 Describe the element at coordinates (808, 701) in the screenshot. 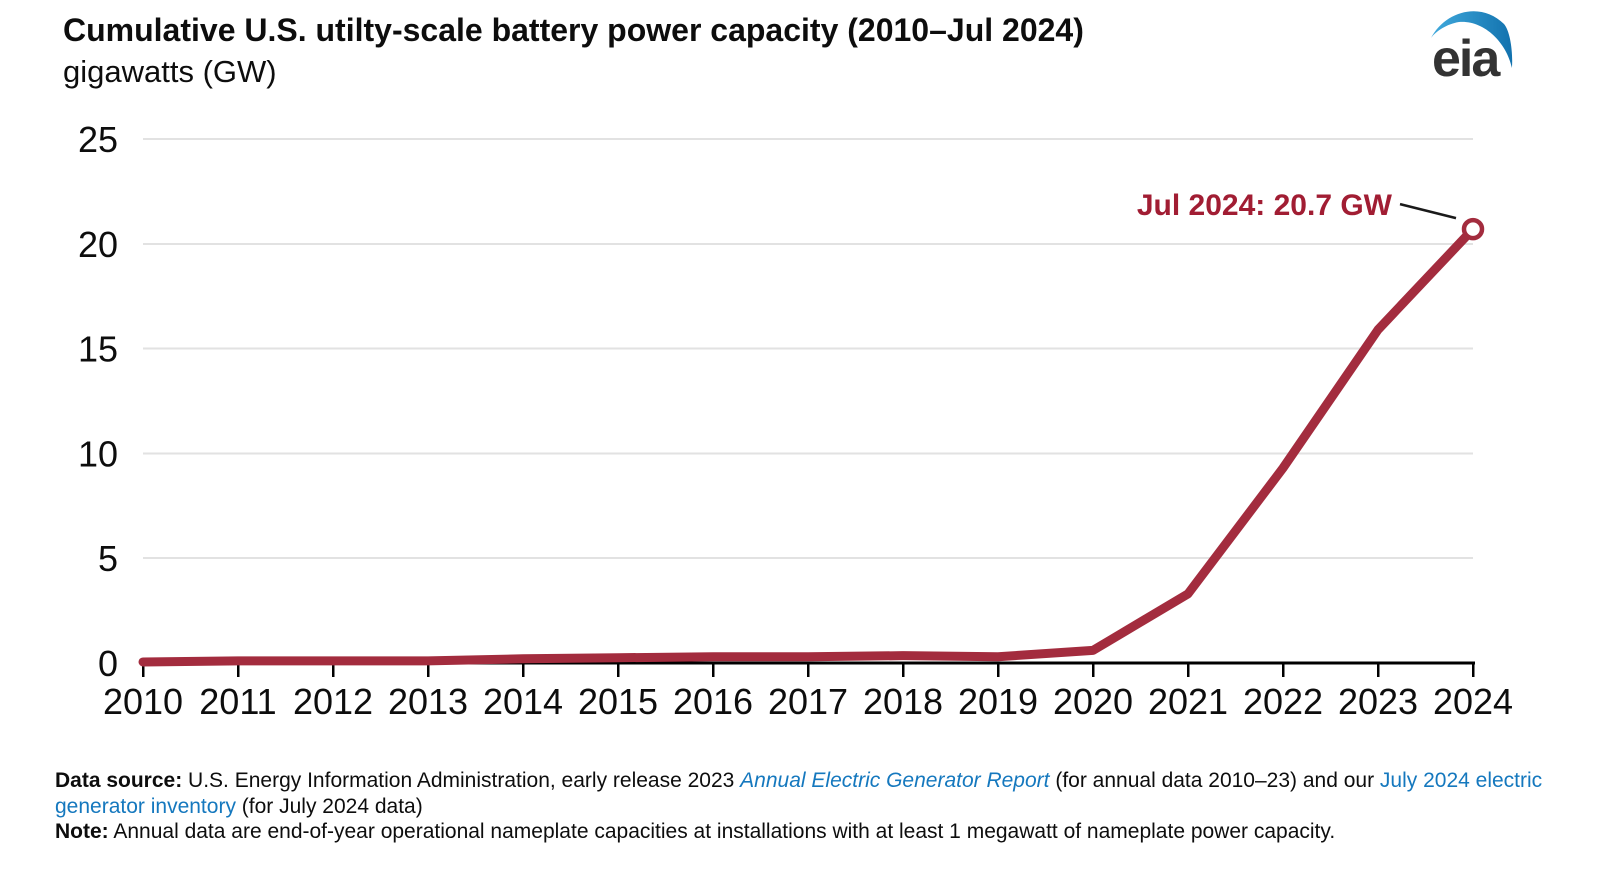

I see `x-tick-label: 2017` at that location.